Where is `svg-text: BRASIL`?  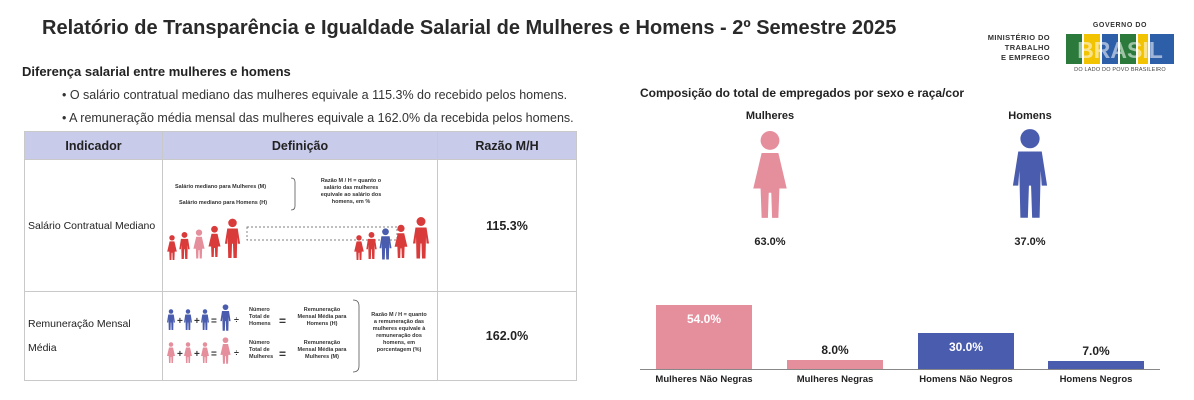 svg-text: BRASIL is located at coordinates (1120, 50).